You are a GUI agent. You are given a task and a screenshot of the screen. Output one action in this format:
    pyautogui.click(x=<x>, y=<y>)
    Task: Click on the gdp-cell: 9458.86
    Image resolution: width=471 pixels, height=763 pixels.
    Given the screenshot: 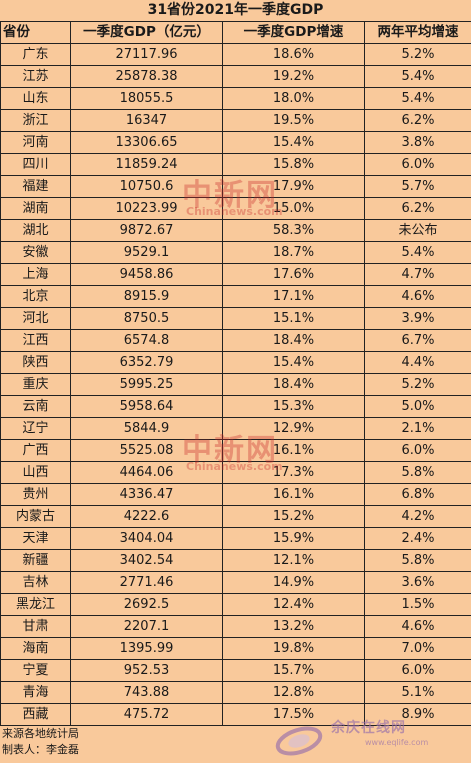 What is the action you would take?
    pyautogui.click(x=146, y=274)
    